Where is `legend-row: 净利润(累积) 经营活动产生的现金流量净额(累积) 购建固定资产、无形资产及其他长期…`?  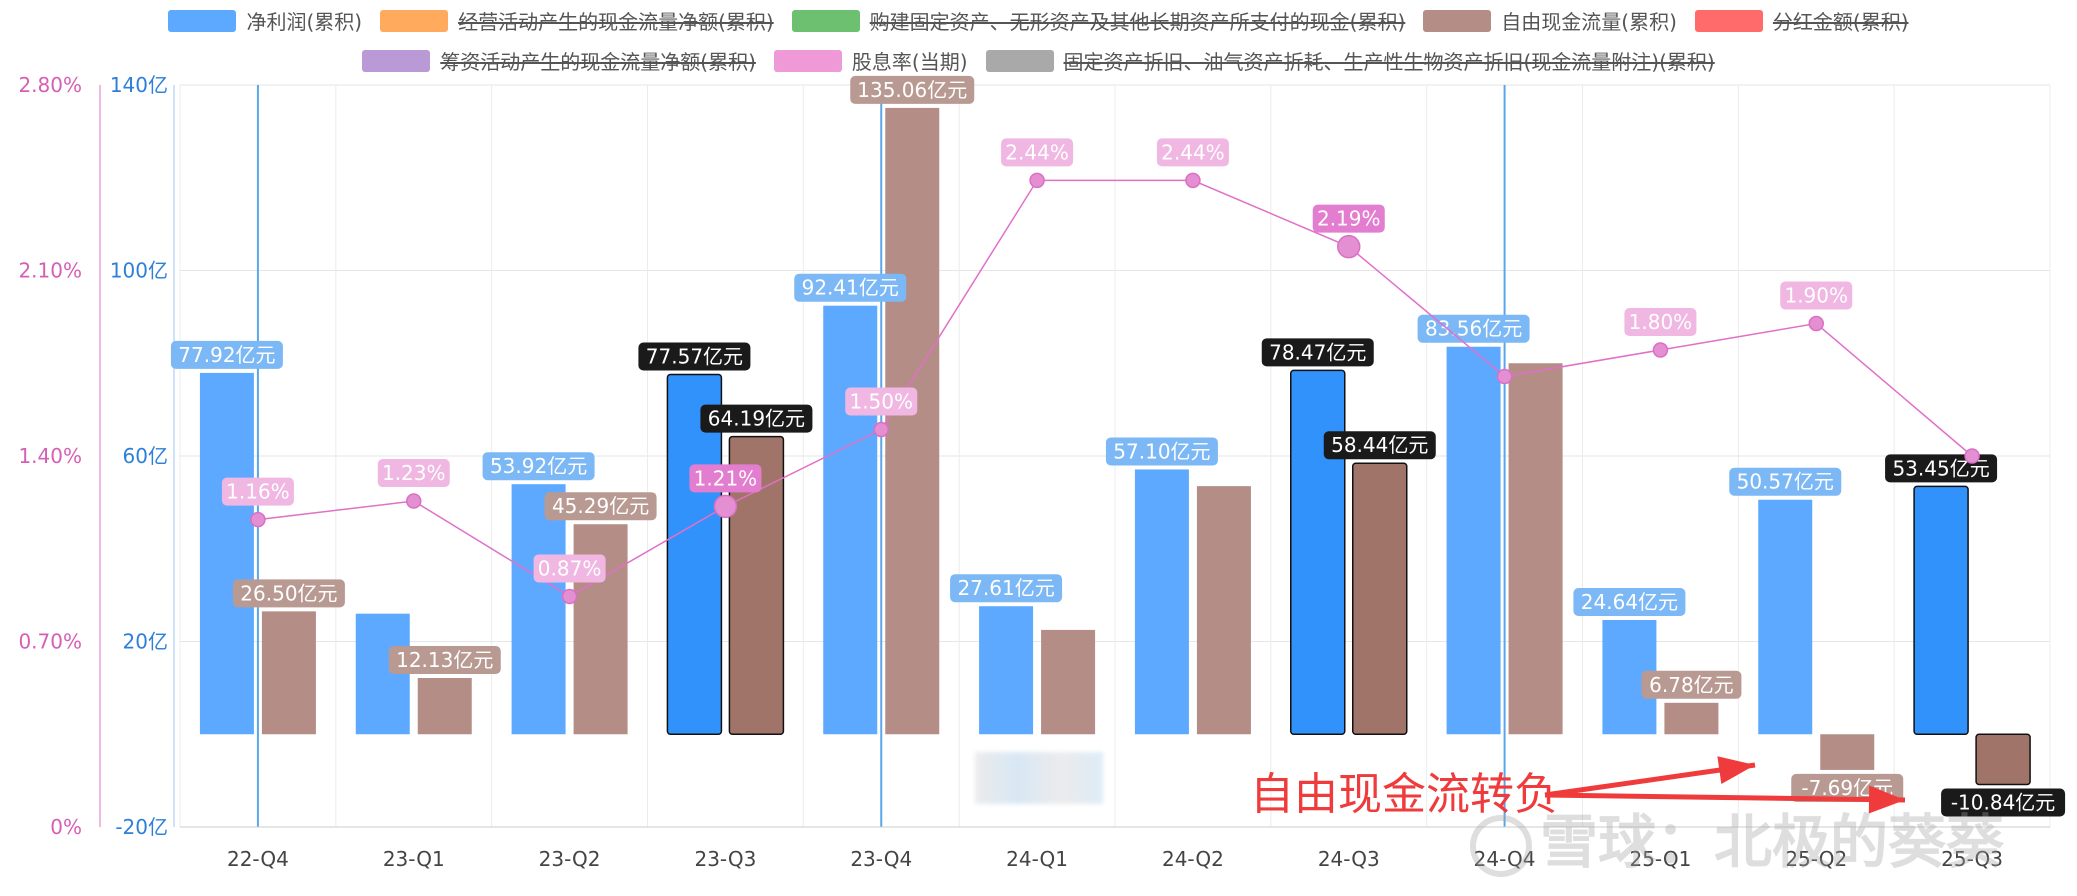
legend-row: 净利润(累积) 经营活动产生的现金流量净额(累积) 购建固定资产、无形资产及其他长期… is located at coordinates (1038, 20).